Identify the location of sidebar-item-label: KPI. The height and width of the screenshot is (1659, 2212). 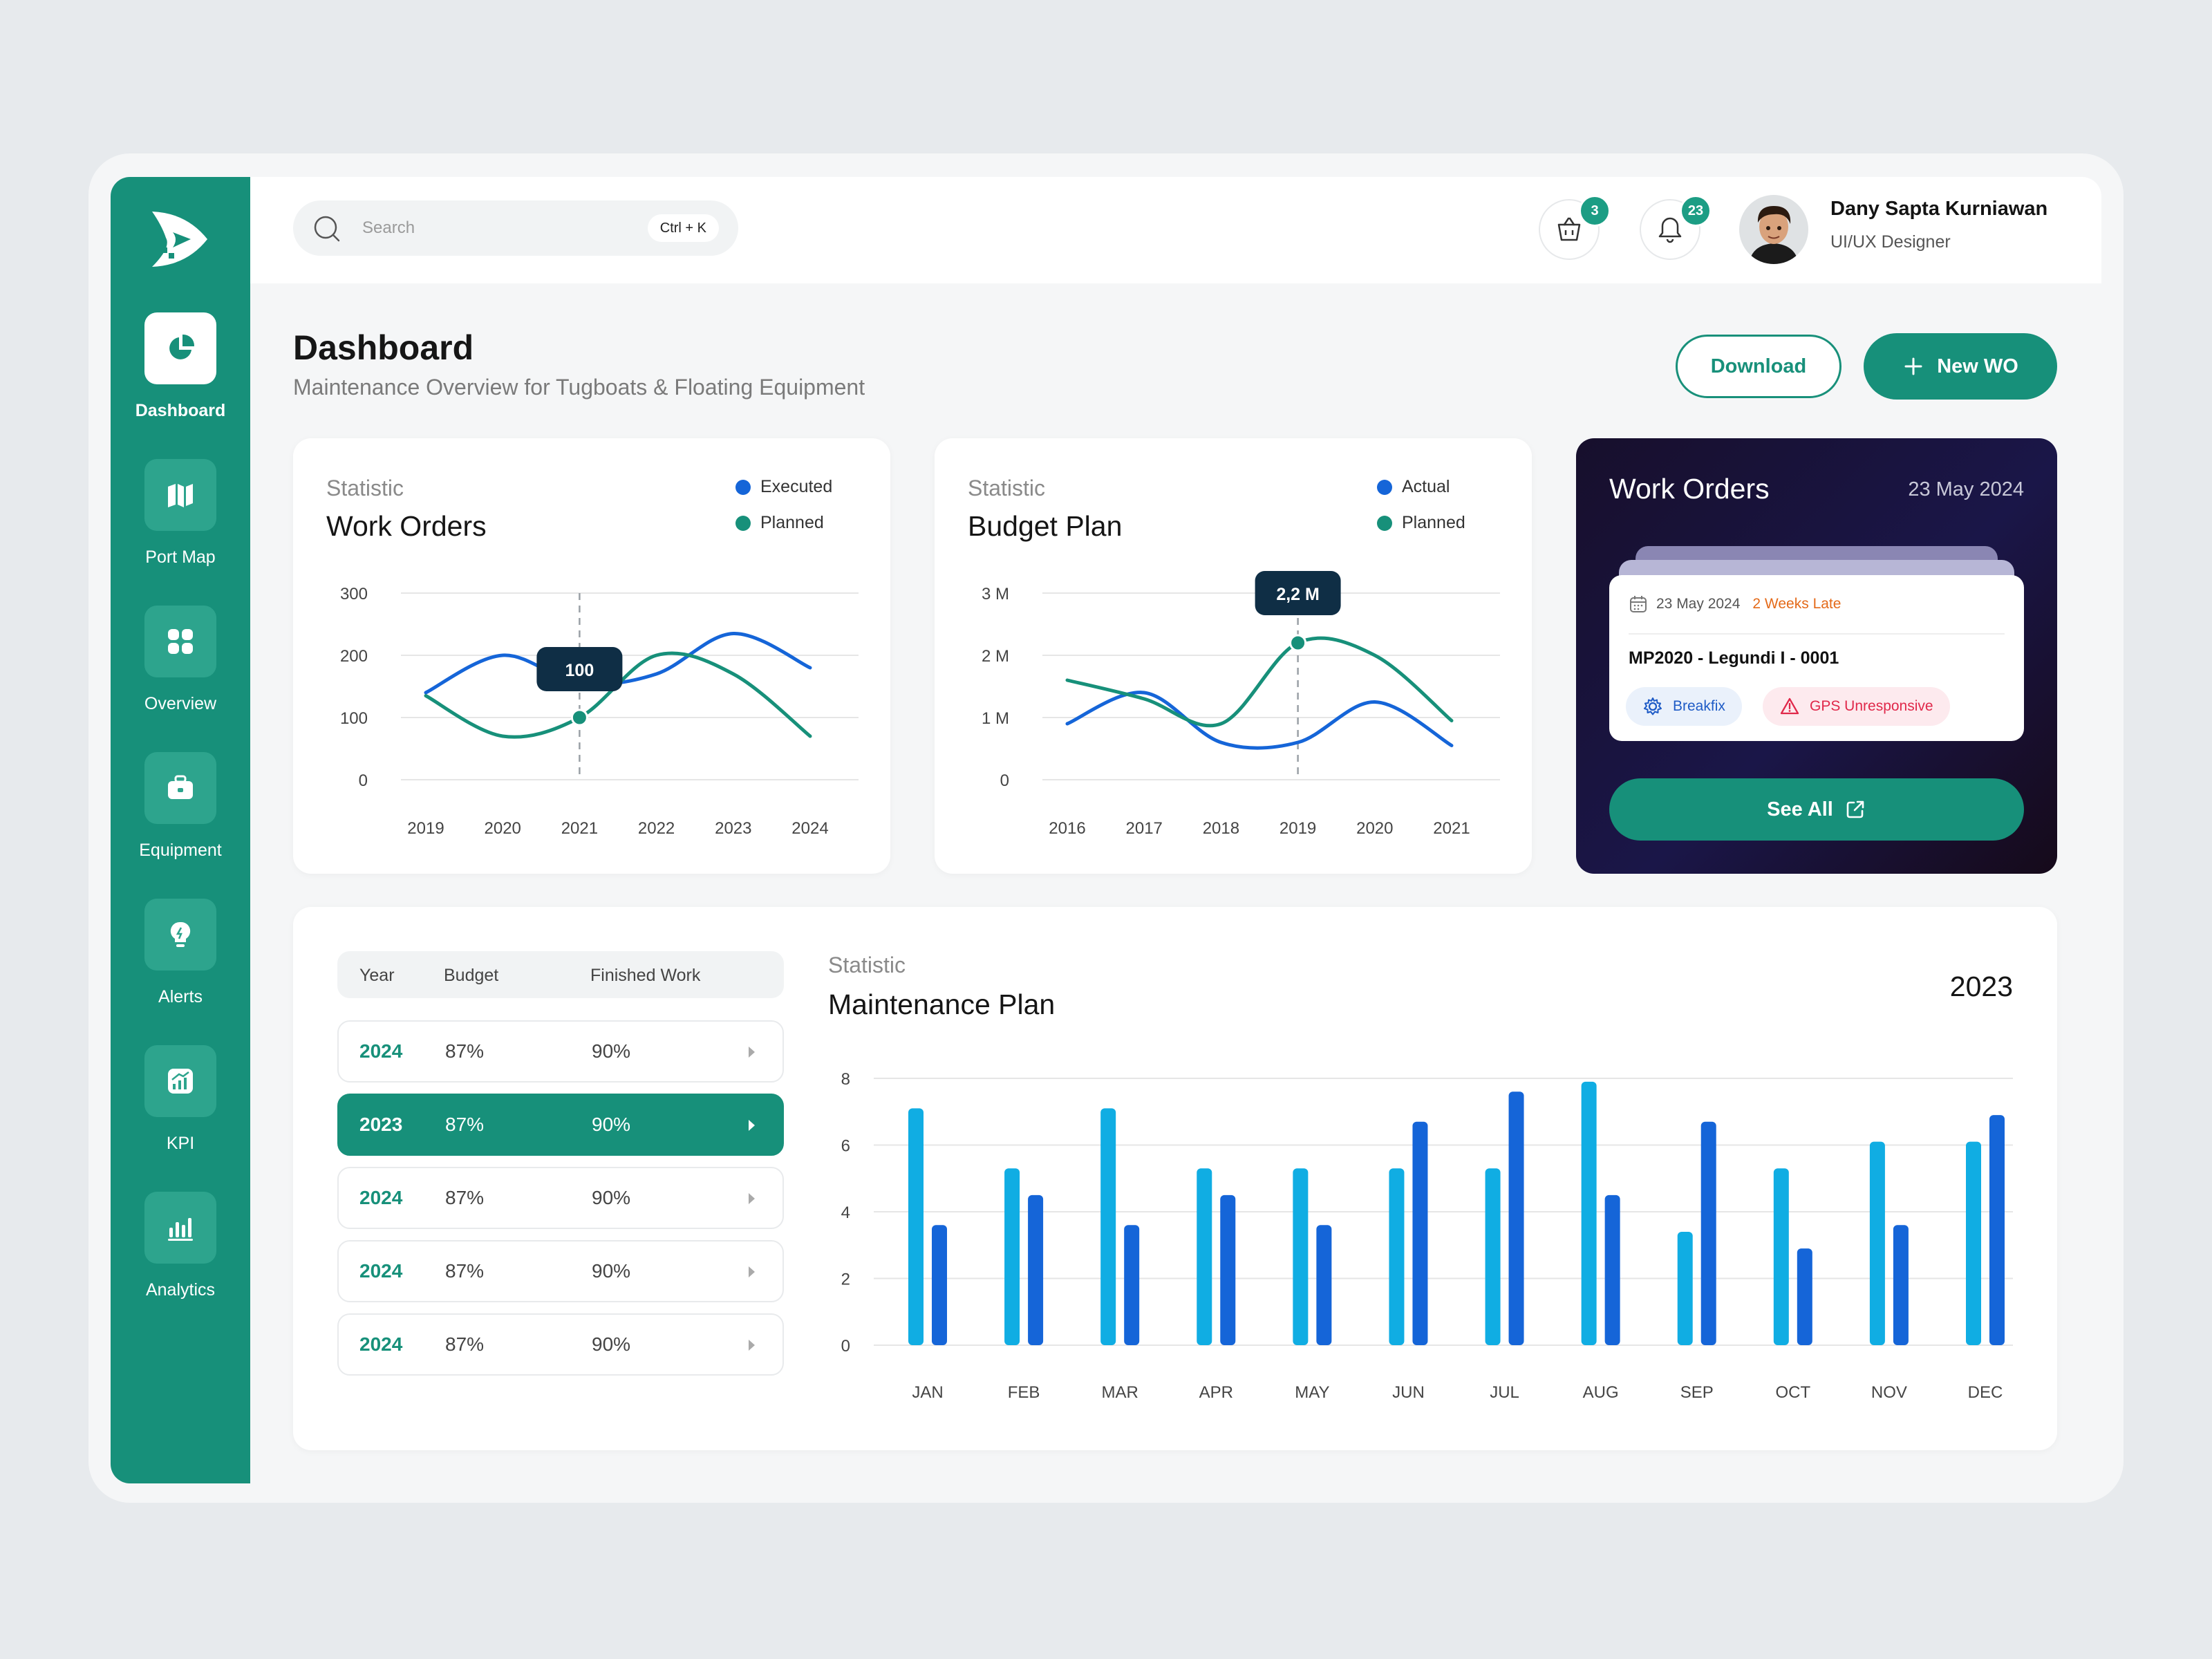
(180, 1143).